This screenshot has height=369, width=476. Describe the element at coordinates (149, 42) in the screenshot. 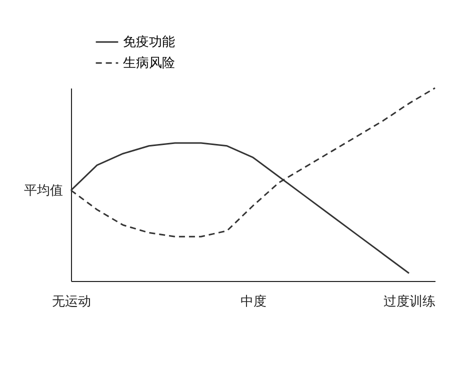

I see `legend-label: 免疫功能` at that location.